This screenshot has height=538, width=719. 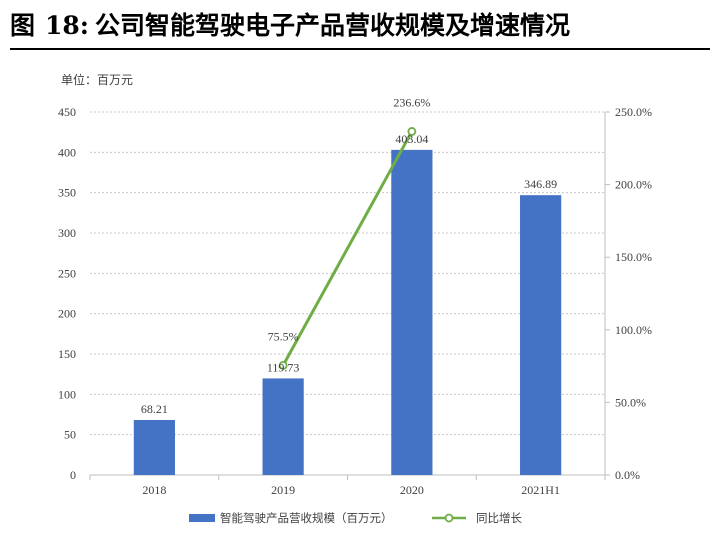 What do you see at coordinates (412, 131) in the screenshot?
I see `growth-point-2020` at bounding box center [412, 131].